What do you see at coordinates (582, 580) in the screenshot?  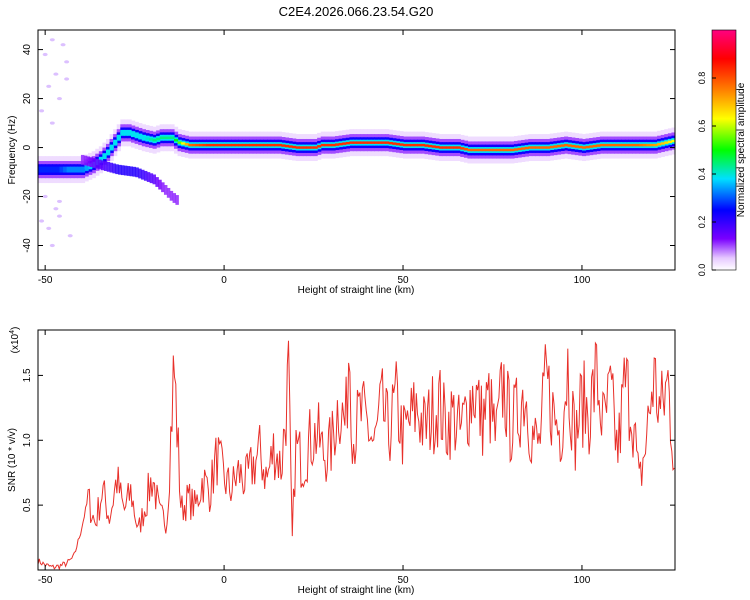 I see `snr-x-tick-label: 100` at bounding box center [582, 580].